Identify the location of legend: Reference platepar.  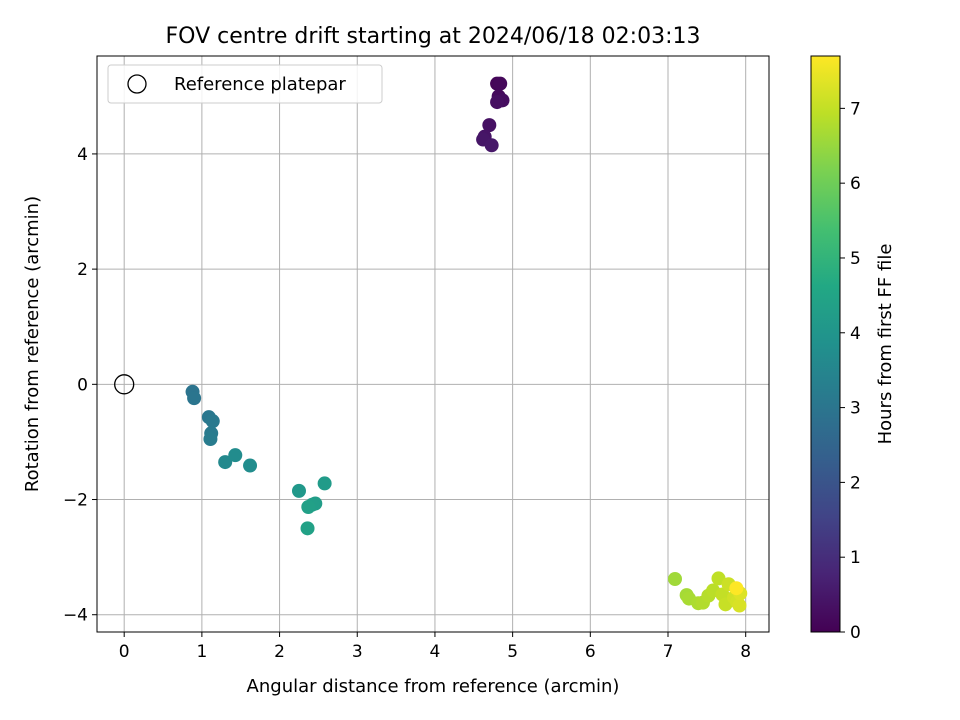
(245, 84).